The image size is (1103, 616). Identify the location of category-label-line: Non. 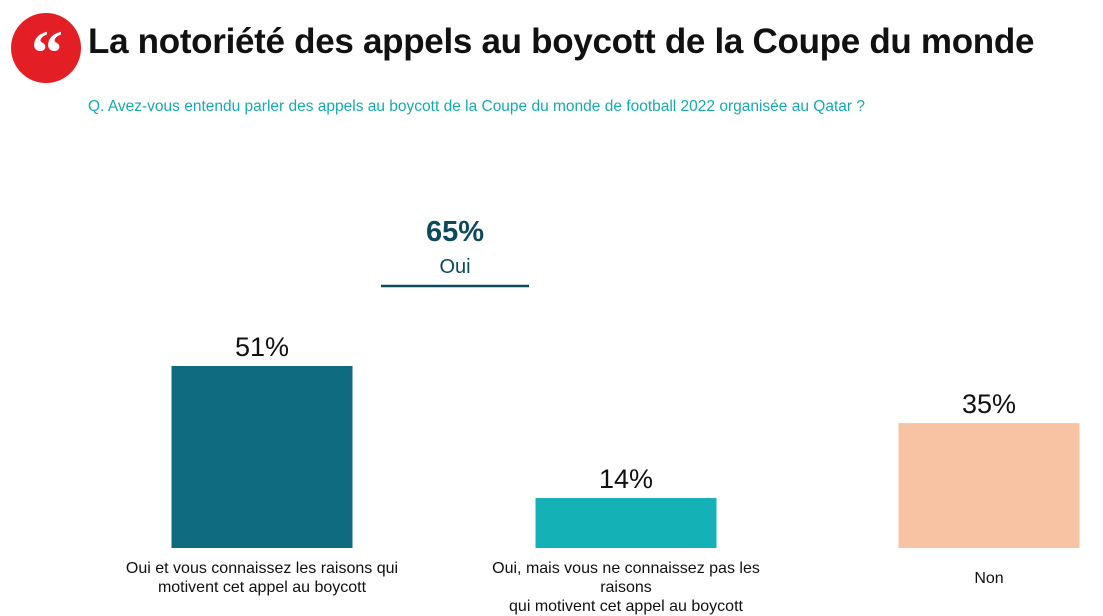
(989, 578).